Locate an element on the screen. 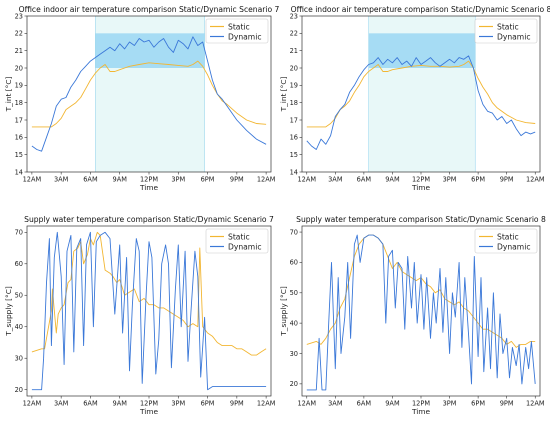 The image size is (550, 425). y-tick-label: 60 is located at coordinates (294, 263).